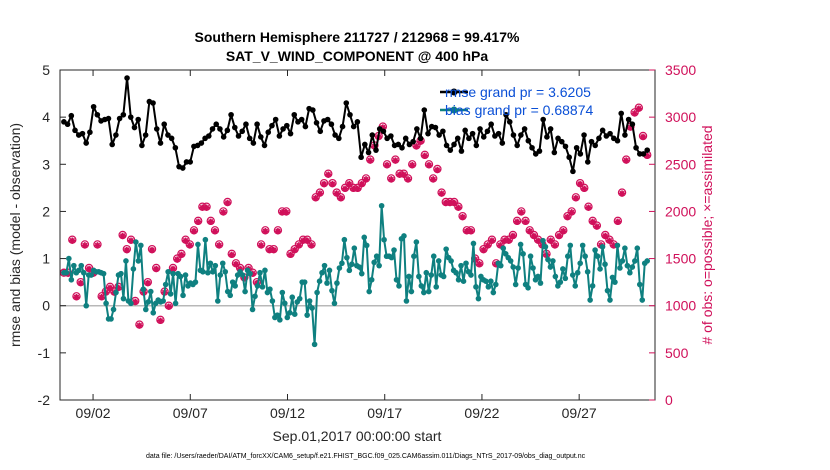 This screenshot has width=830, height=470. I want to click on y-right-axis-label: # of obs: o=possible; ×=assimilated, so click(707, 234).